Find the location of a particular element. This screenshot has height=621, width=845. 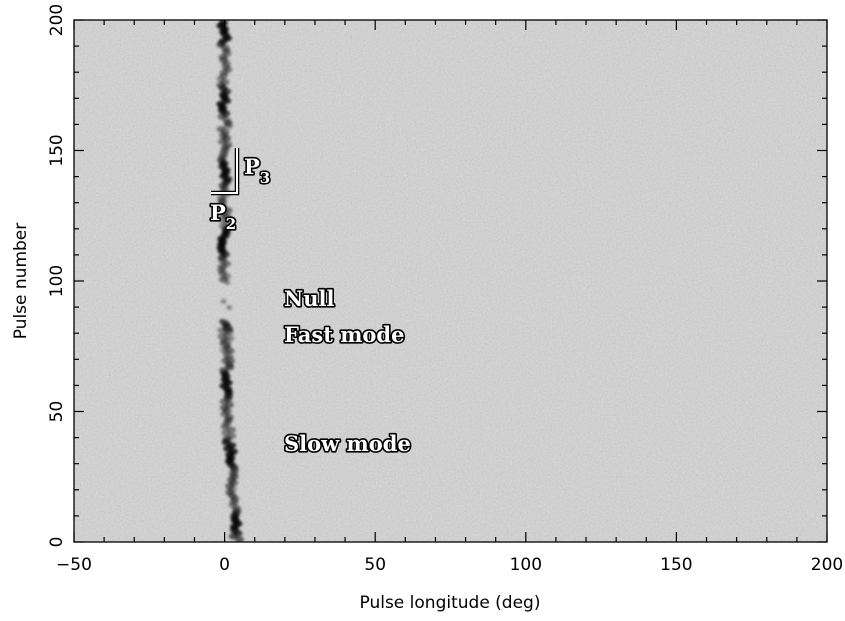

p3-subscript: 3 is located at coordinates (265, 178).